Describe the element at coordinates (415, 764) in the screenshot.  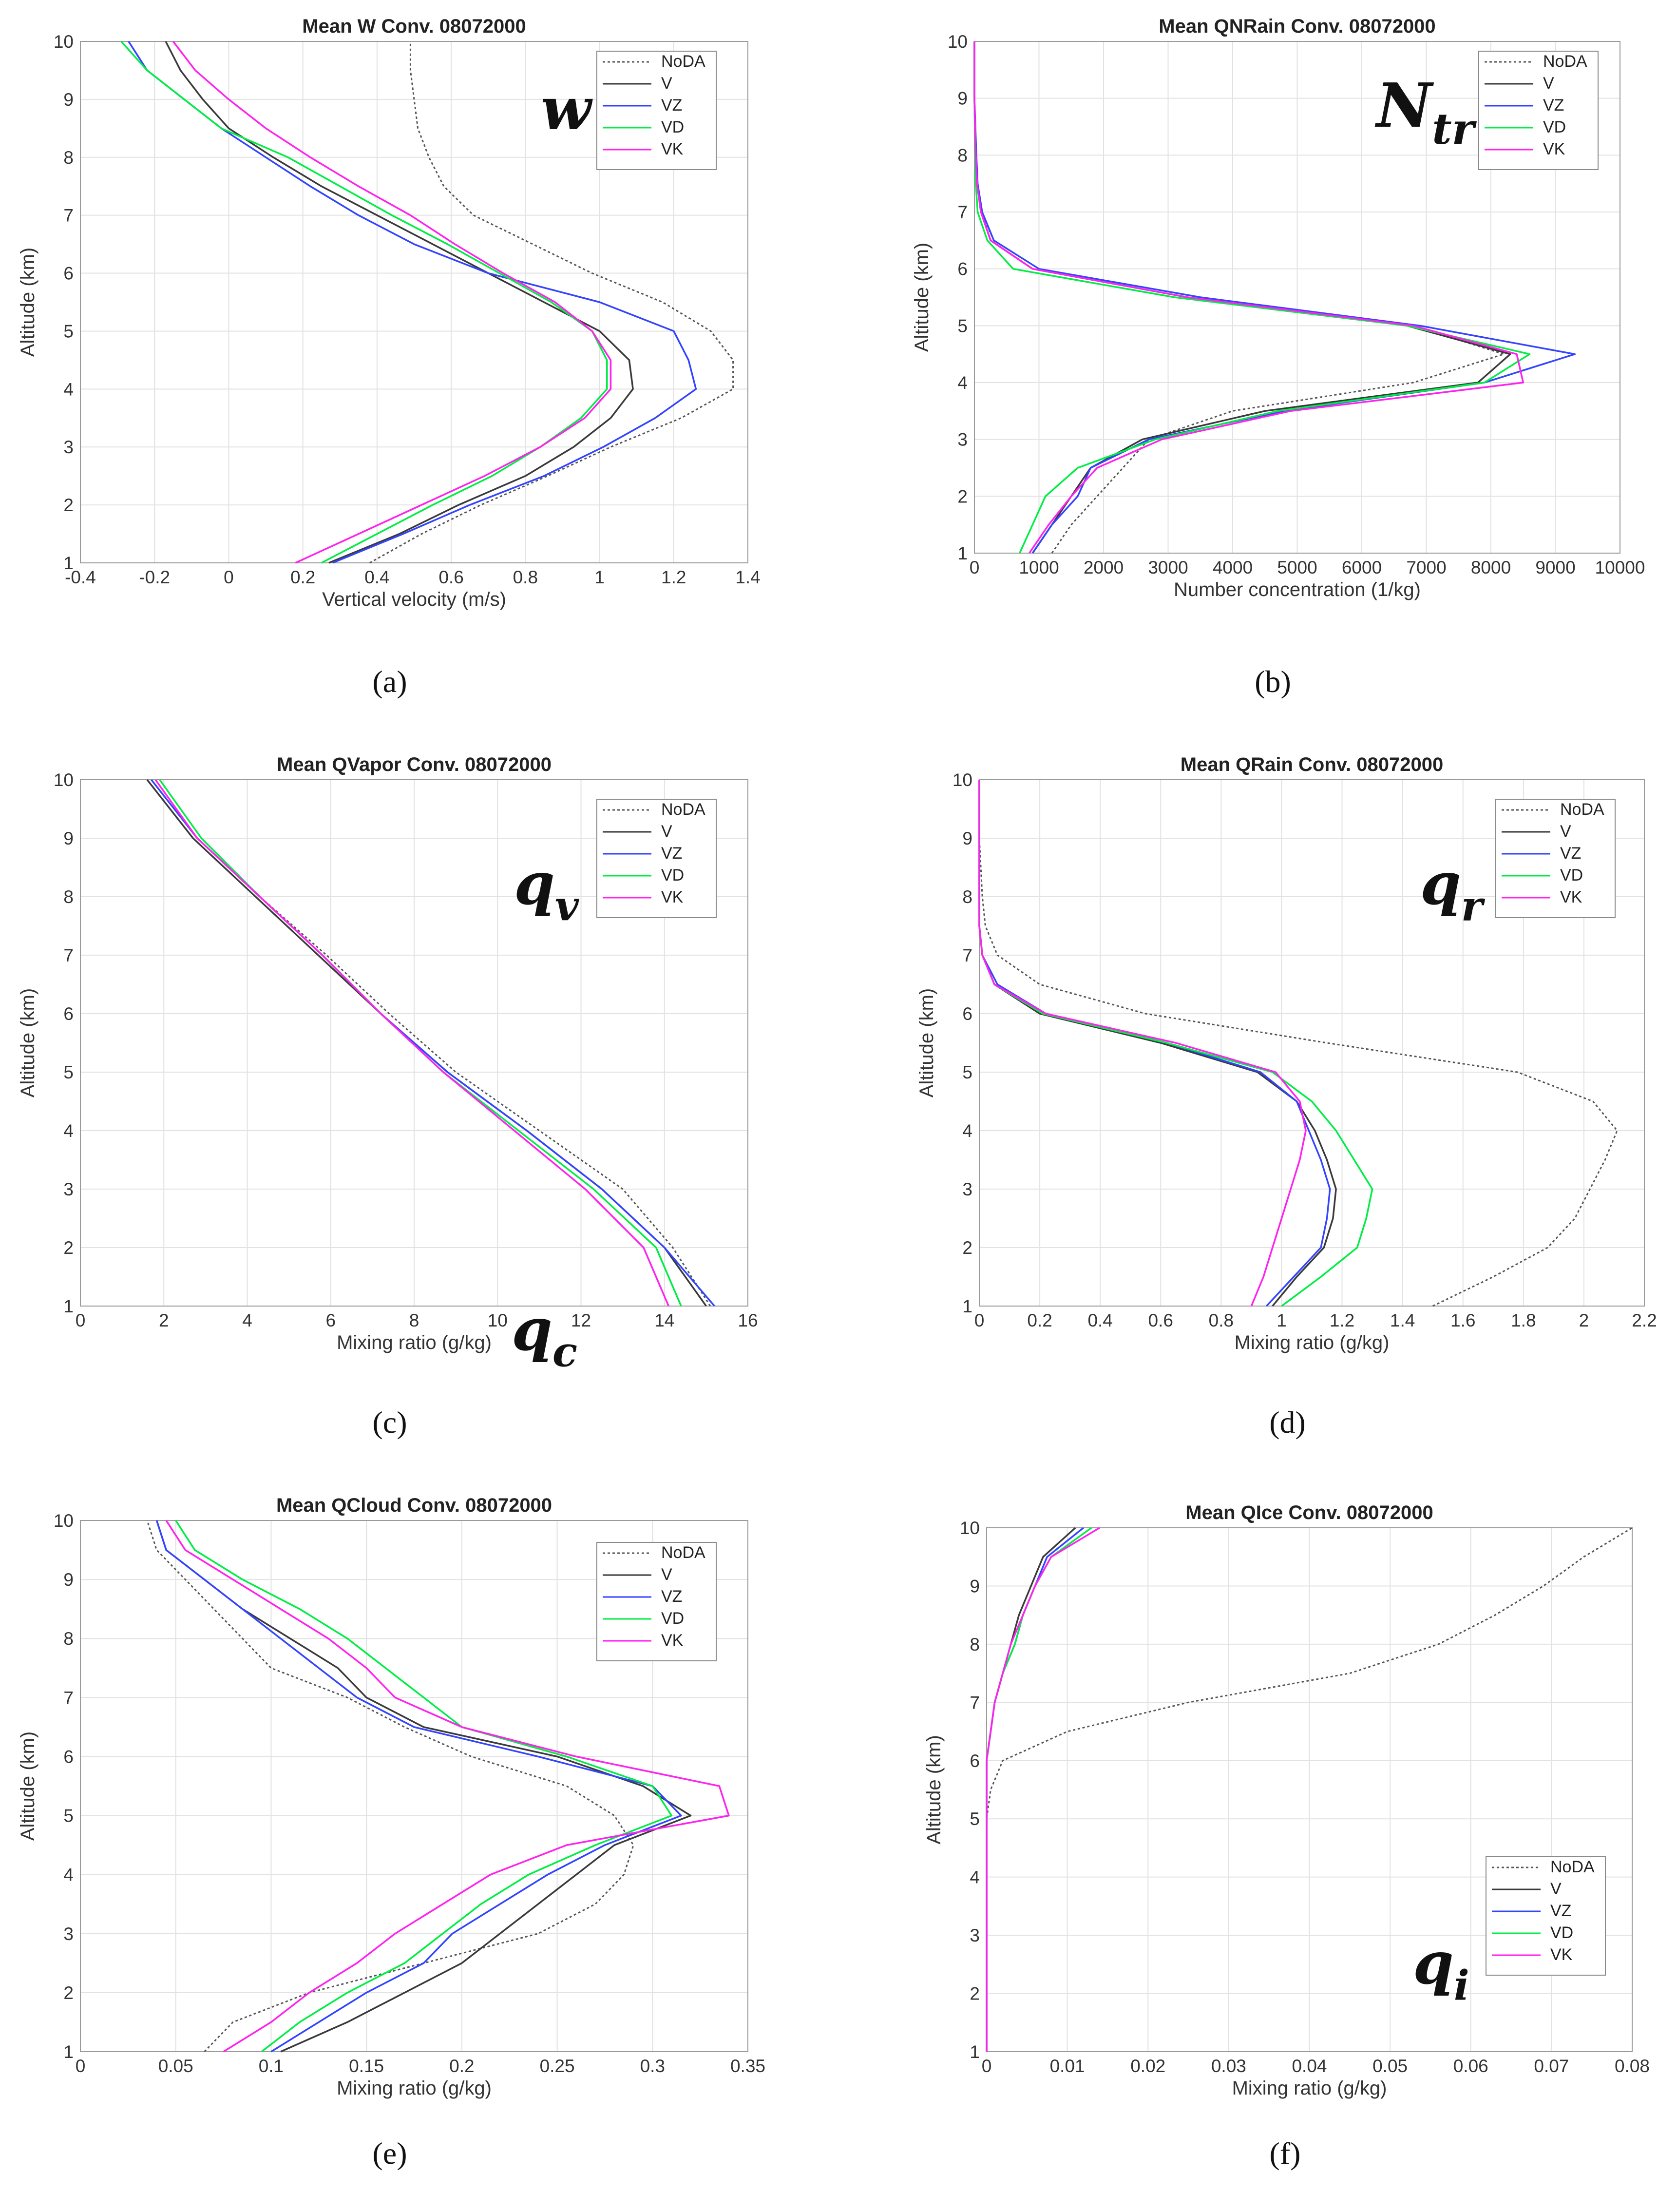
I see `chart-title: Mean QVapor Conv. 08072000` at that location.